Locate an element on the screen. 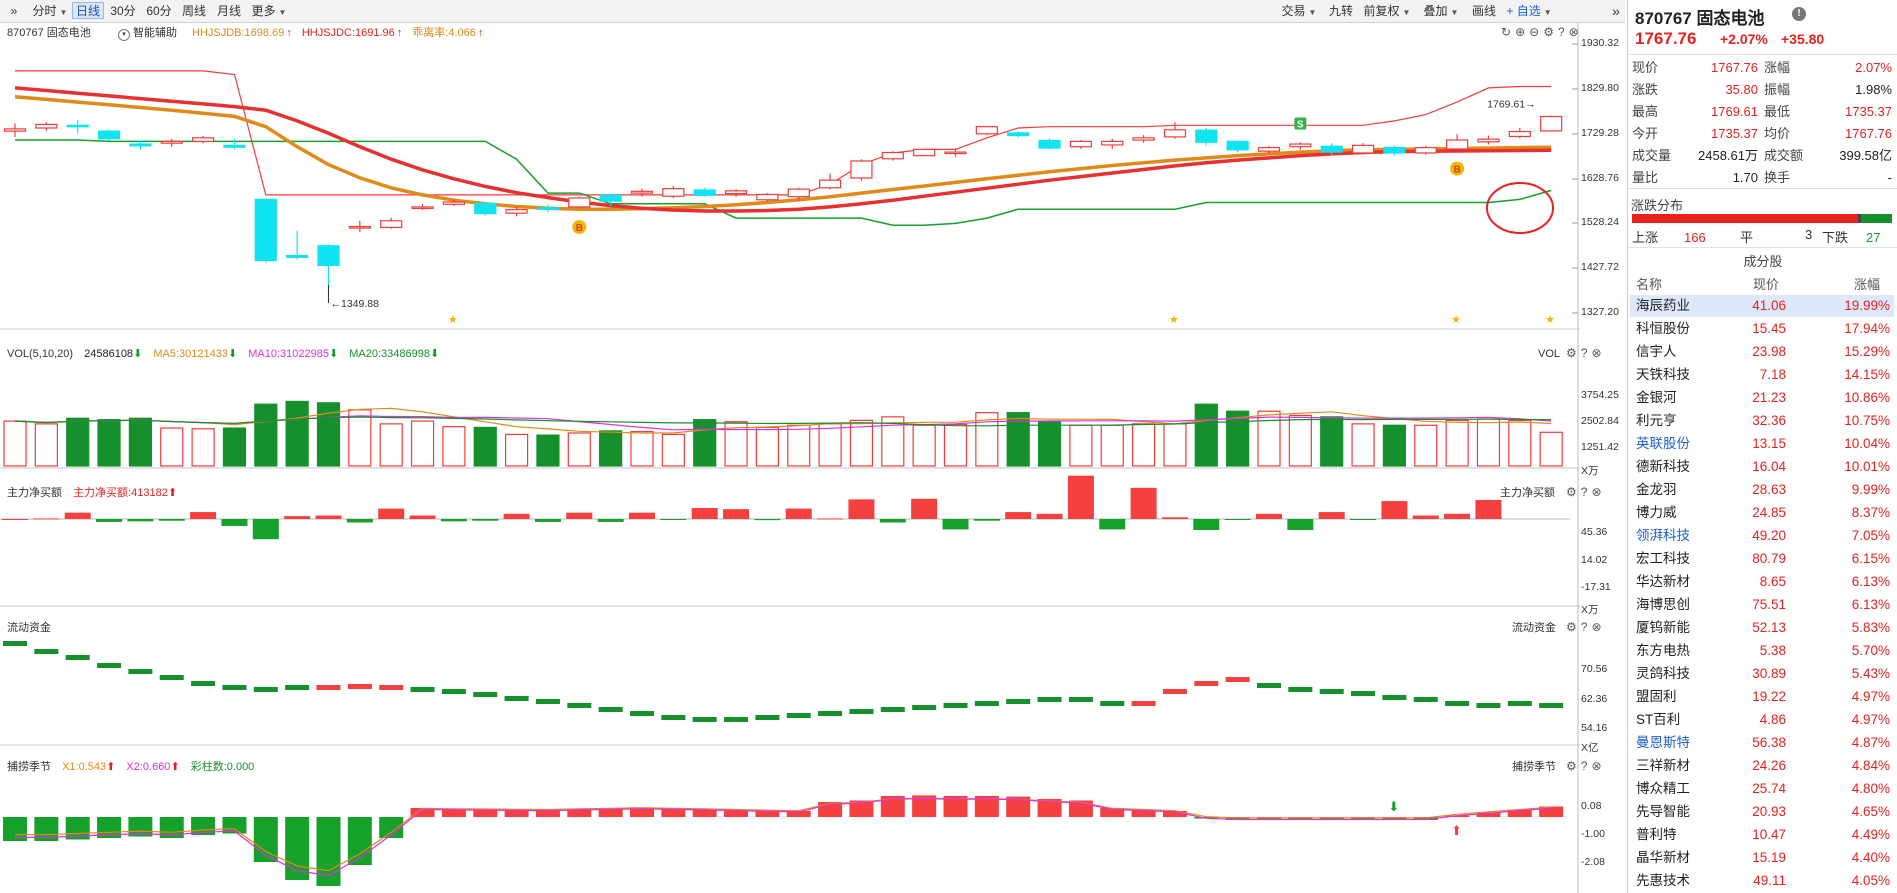  constituent-row: 普利特 10.47 4.49% is located at coordinates (1762, 835).